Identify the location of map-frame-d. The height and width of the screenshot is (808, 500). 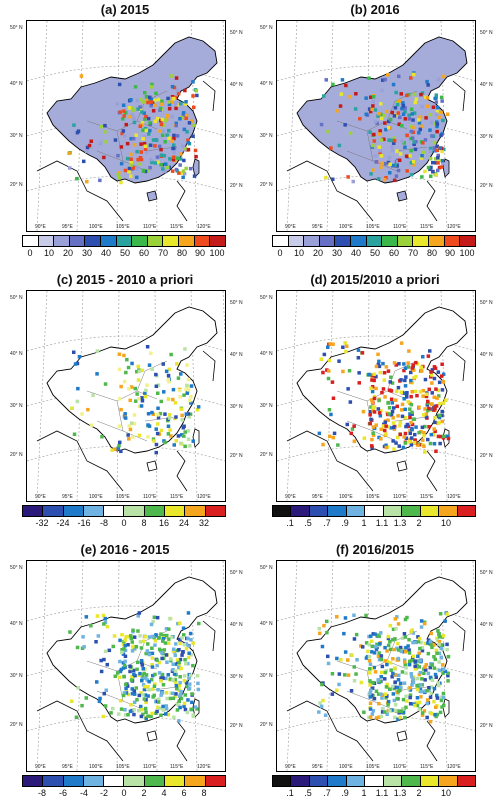
(376, 396).